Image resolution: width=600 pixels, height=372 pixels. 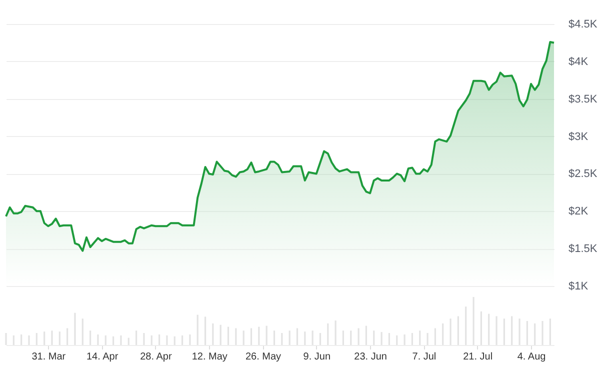 What do you see at coordinates (578, 286) in the screenshot?
I see `y-tick-label: $1K` at bounding box center [578, 286].